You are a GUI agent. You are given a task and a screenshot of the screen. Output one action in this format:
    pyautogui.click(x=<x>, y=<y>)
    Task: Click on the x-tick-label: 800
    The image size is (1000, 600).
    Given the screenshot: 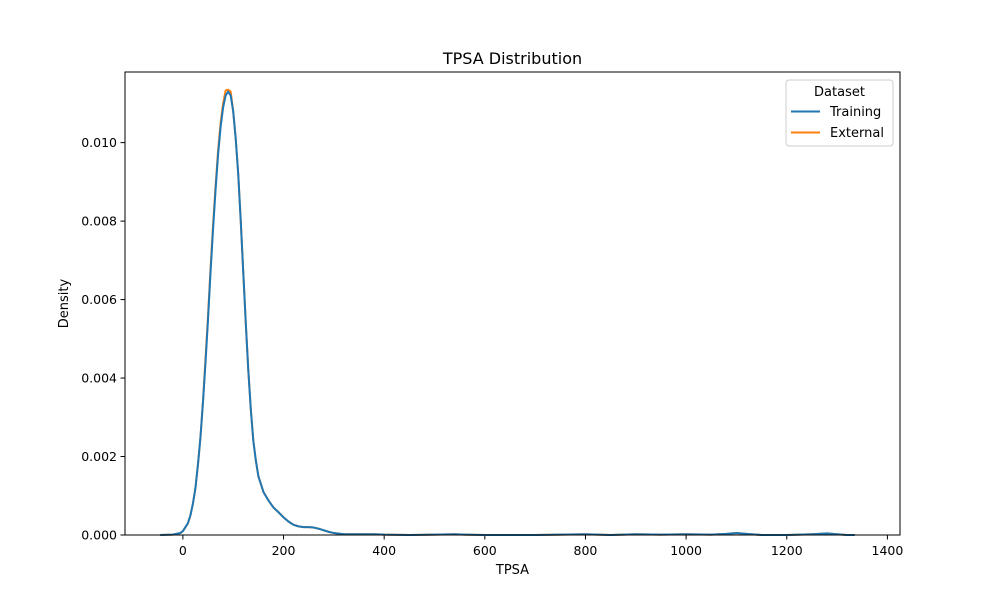 What is the action you would take?
    pyautogui.click(x=586, y=550)
    